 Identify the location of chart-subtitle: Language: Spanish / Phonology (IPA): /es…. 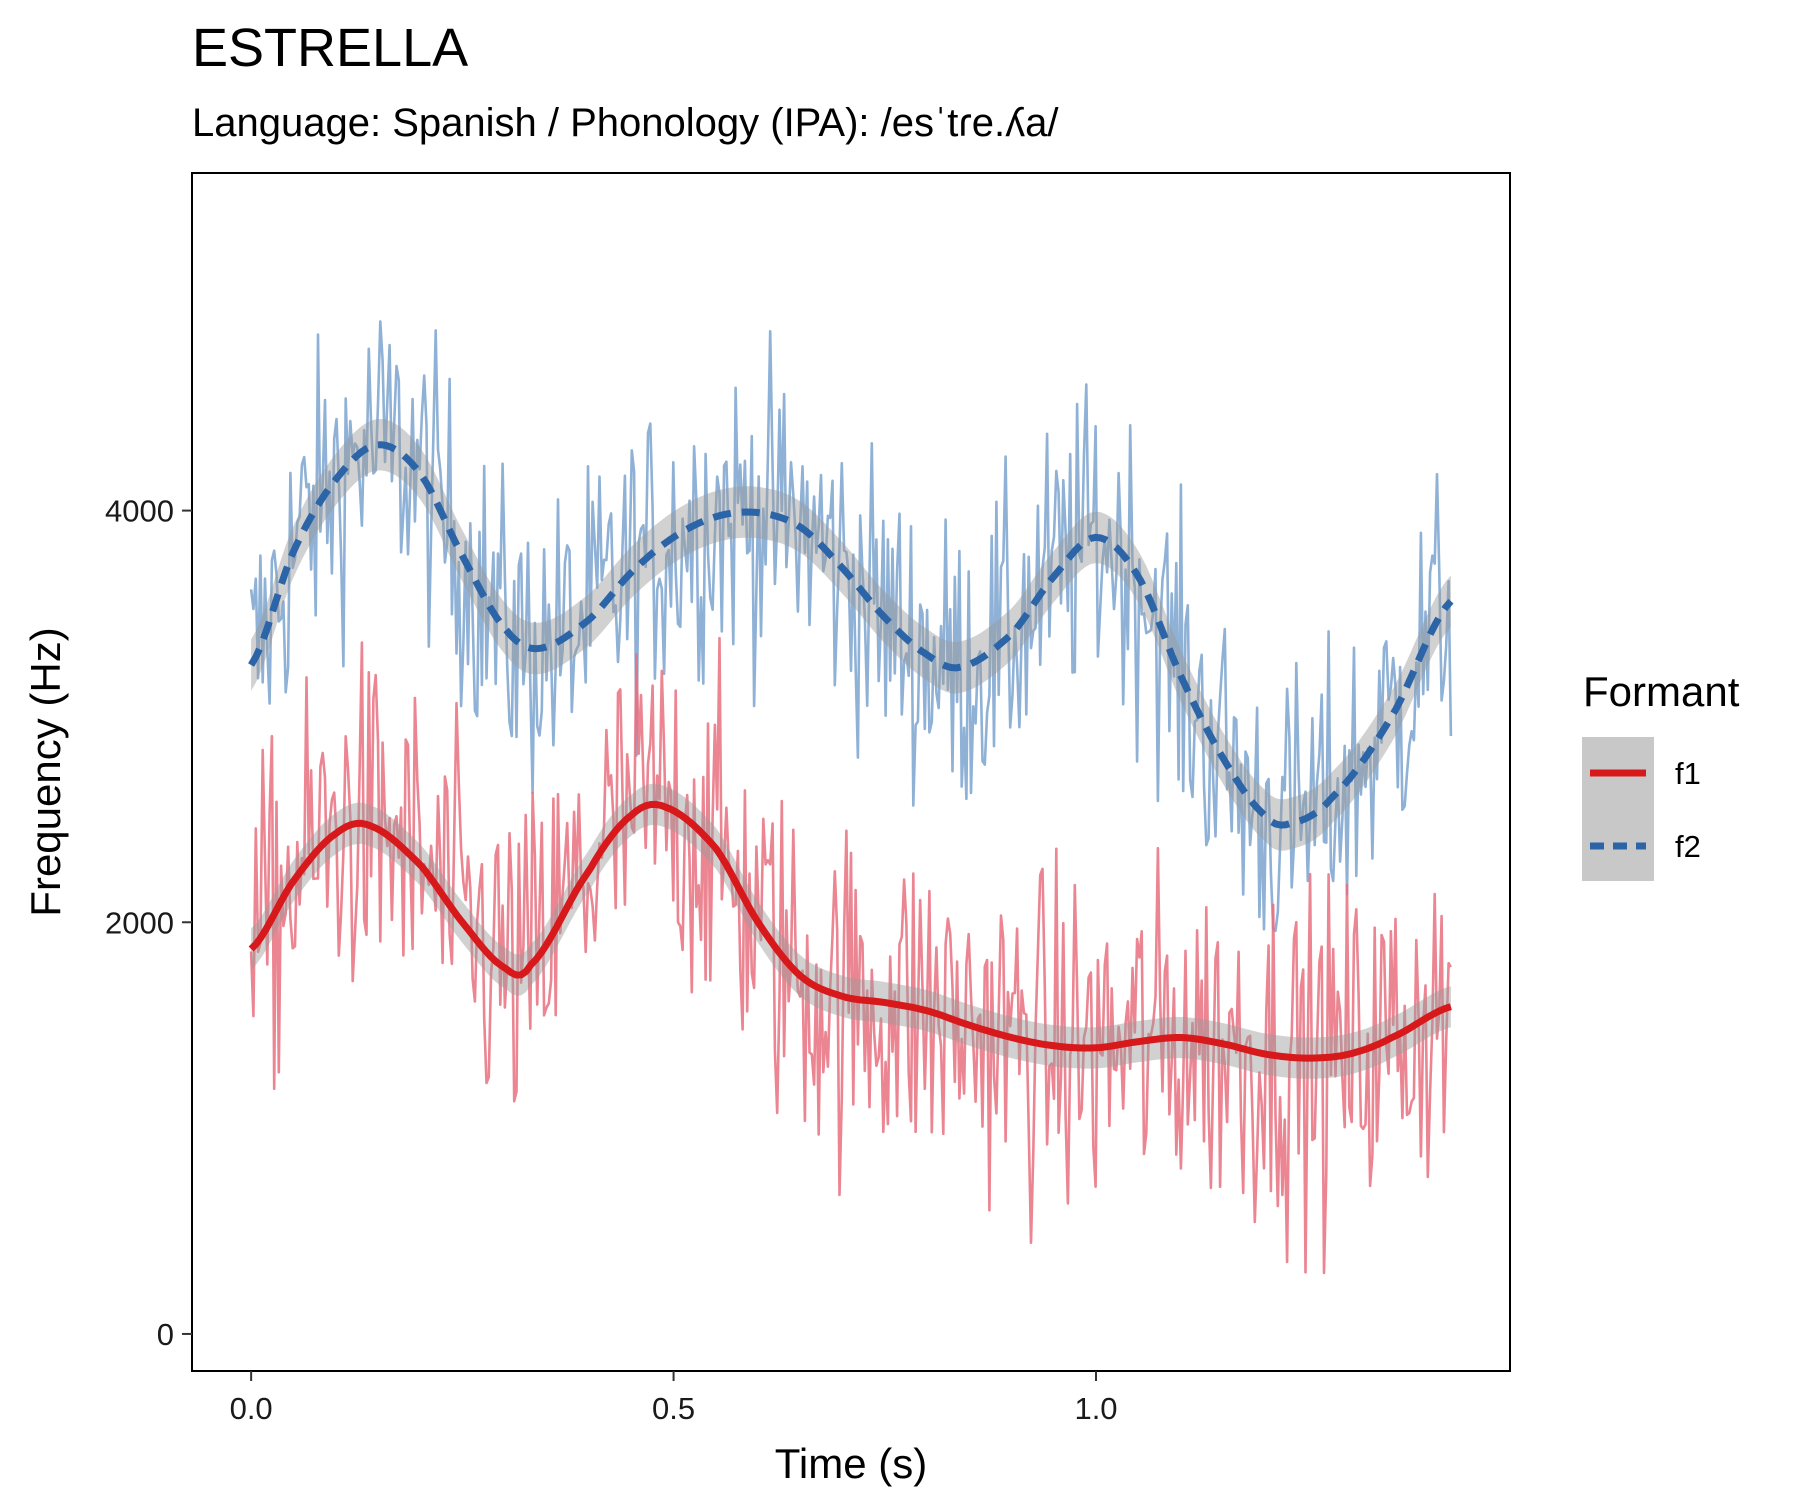
(625, 123).